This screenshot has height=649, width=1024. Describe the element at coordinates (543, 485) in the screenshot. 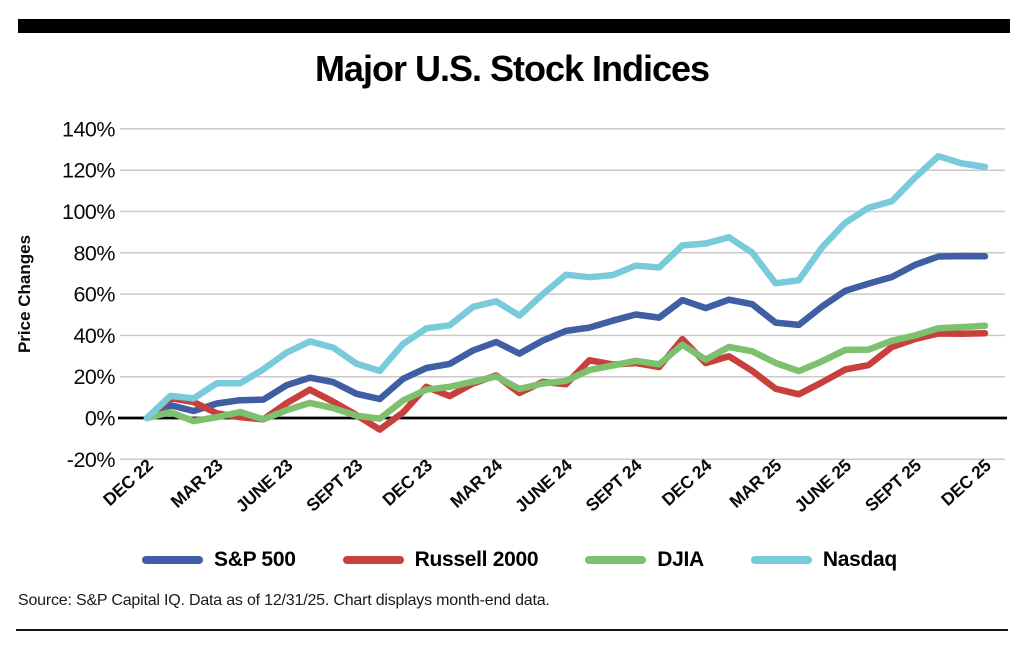

I see `x-tick-label: JUNE 24` at that location.